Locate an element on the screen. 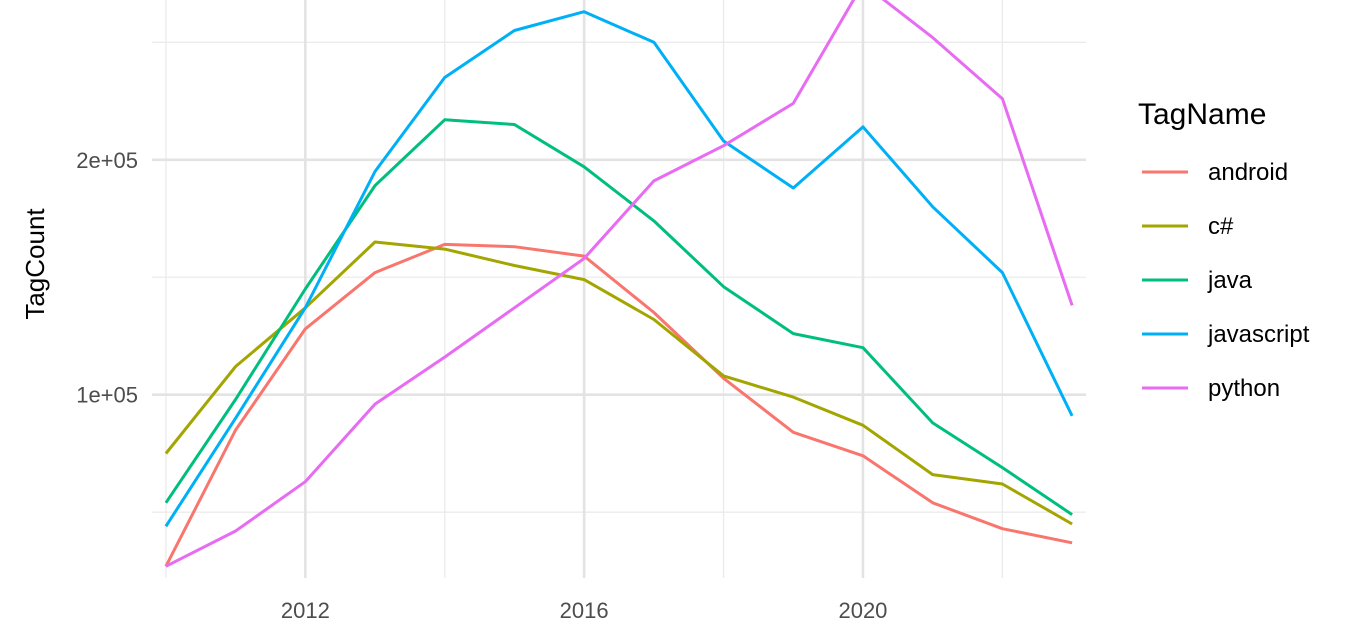  x-tick-label: 2012 is located at coordinates (305, 610).